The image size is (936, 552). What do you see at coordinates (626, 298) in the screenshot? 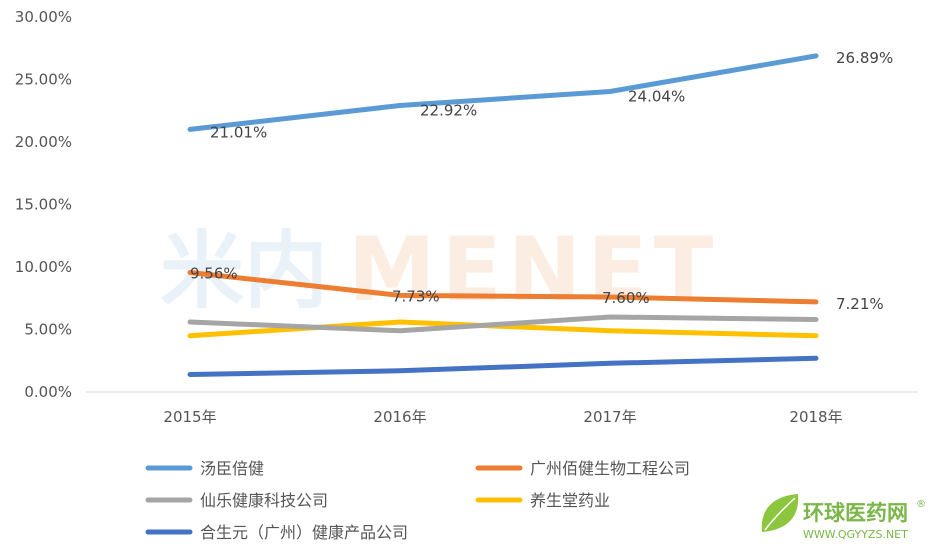
I see `data-label: 7.60%` at bounding box center [626, 298].